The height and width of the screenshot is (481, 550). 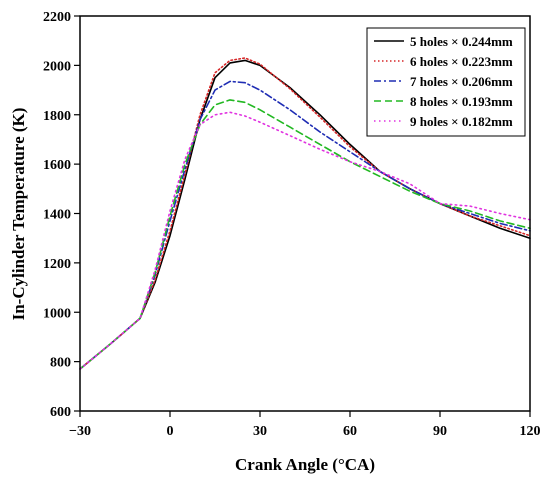 I want to click on x-tick-label: 120, so click(x=530, y=431).